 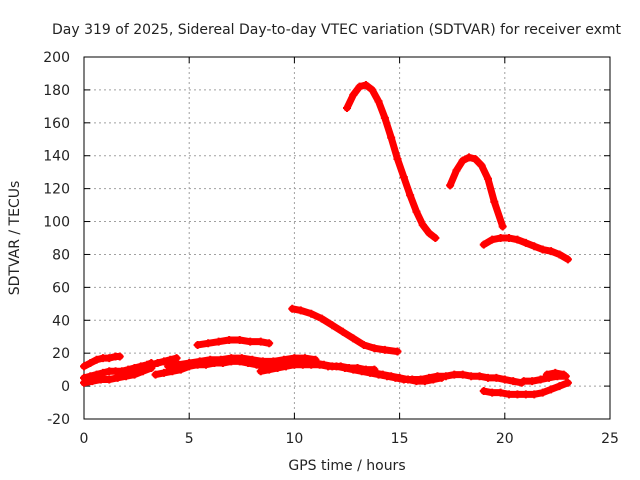 I want to click on y-tick-label: 120, so click(x=56, y=190).